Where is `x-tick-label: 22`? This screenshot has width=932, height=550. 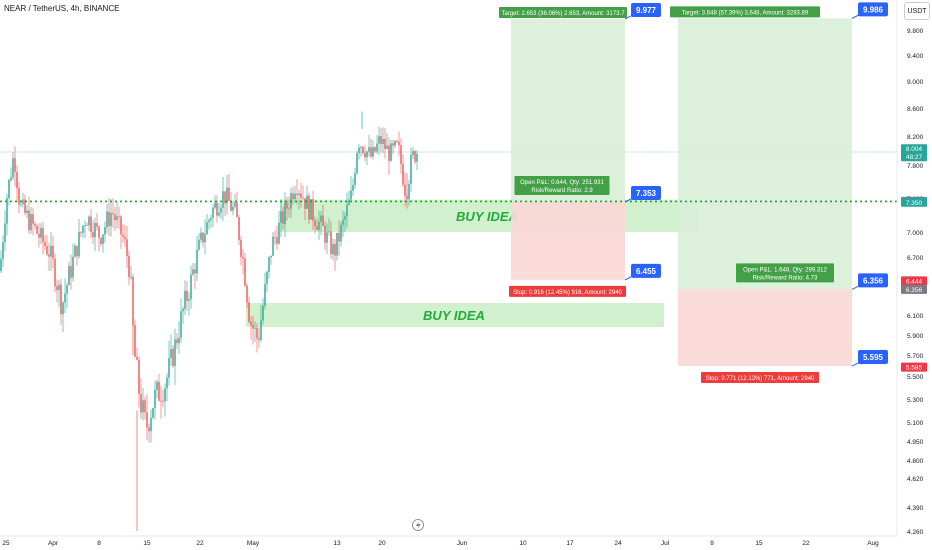
x-tick-label: 22 is located at coordinates (200, 543).